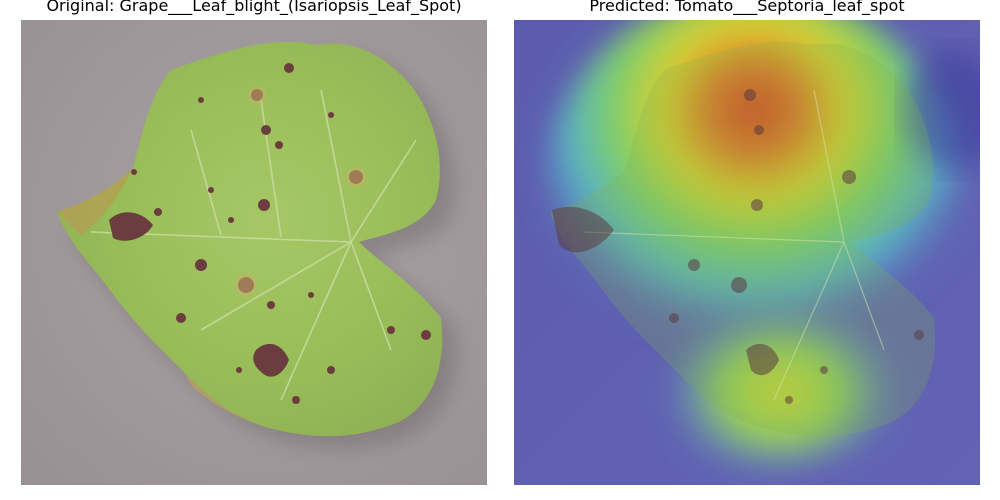 Image resolution: width=1000 pixels, height=500 pixels. I want to click on predicted-image-title: Predicted: Tomato___Septoria_leaf_spot, so click(747, 7).